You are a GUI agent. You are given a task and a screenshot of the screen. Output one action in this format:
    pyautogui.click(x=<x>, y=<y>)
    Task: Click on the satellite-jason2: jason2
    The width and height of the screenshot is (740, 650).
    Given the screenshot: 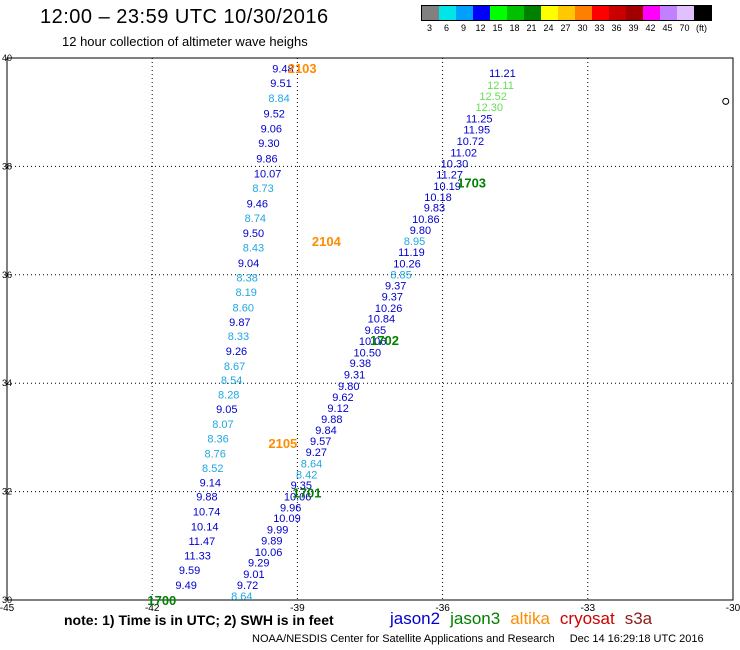 What is the action you would take?
    pyautogui.click(x=415, y=618)
    